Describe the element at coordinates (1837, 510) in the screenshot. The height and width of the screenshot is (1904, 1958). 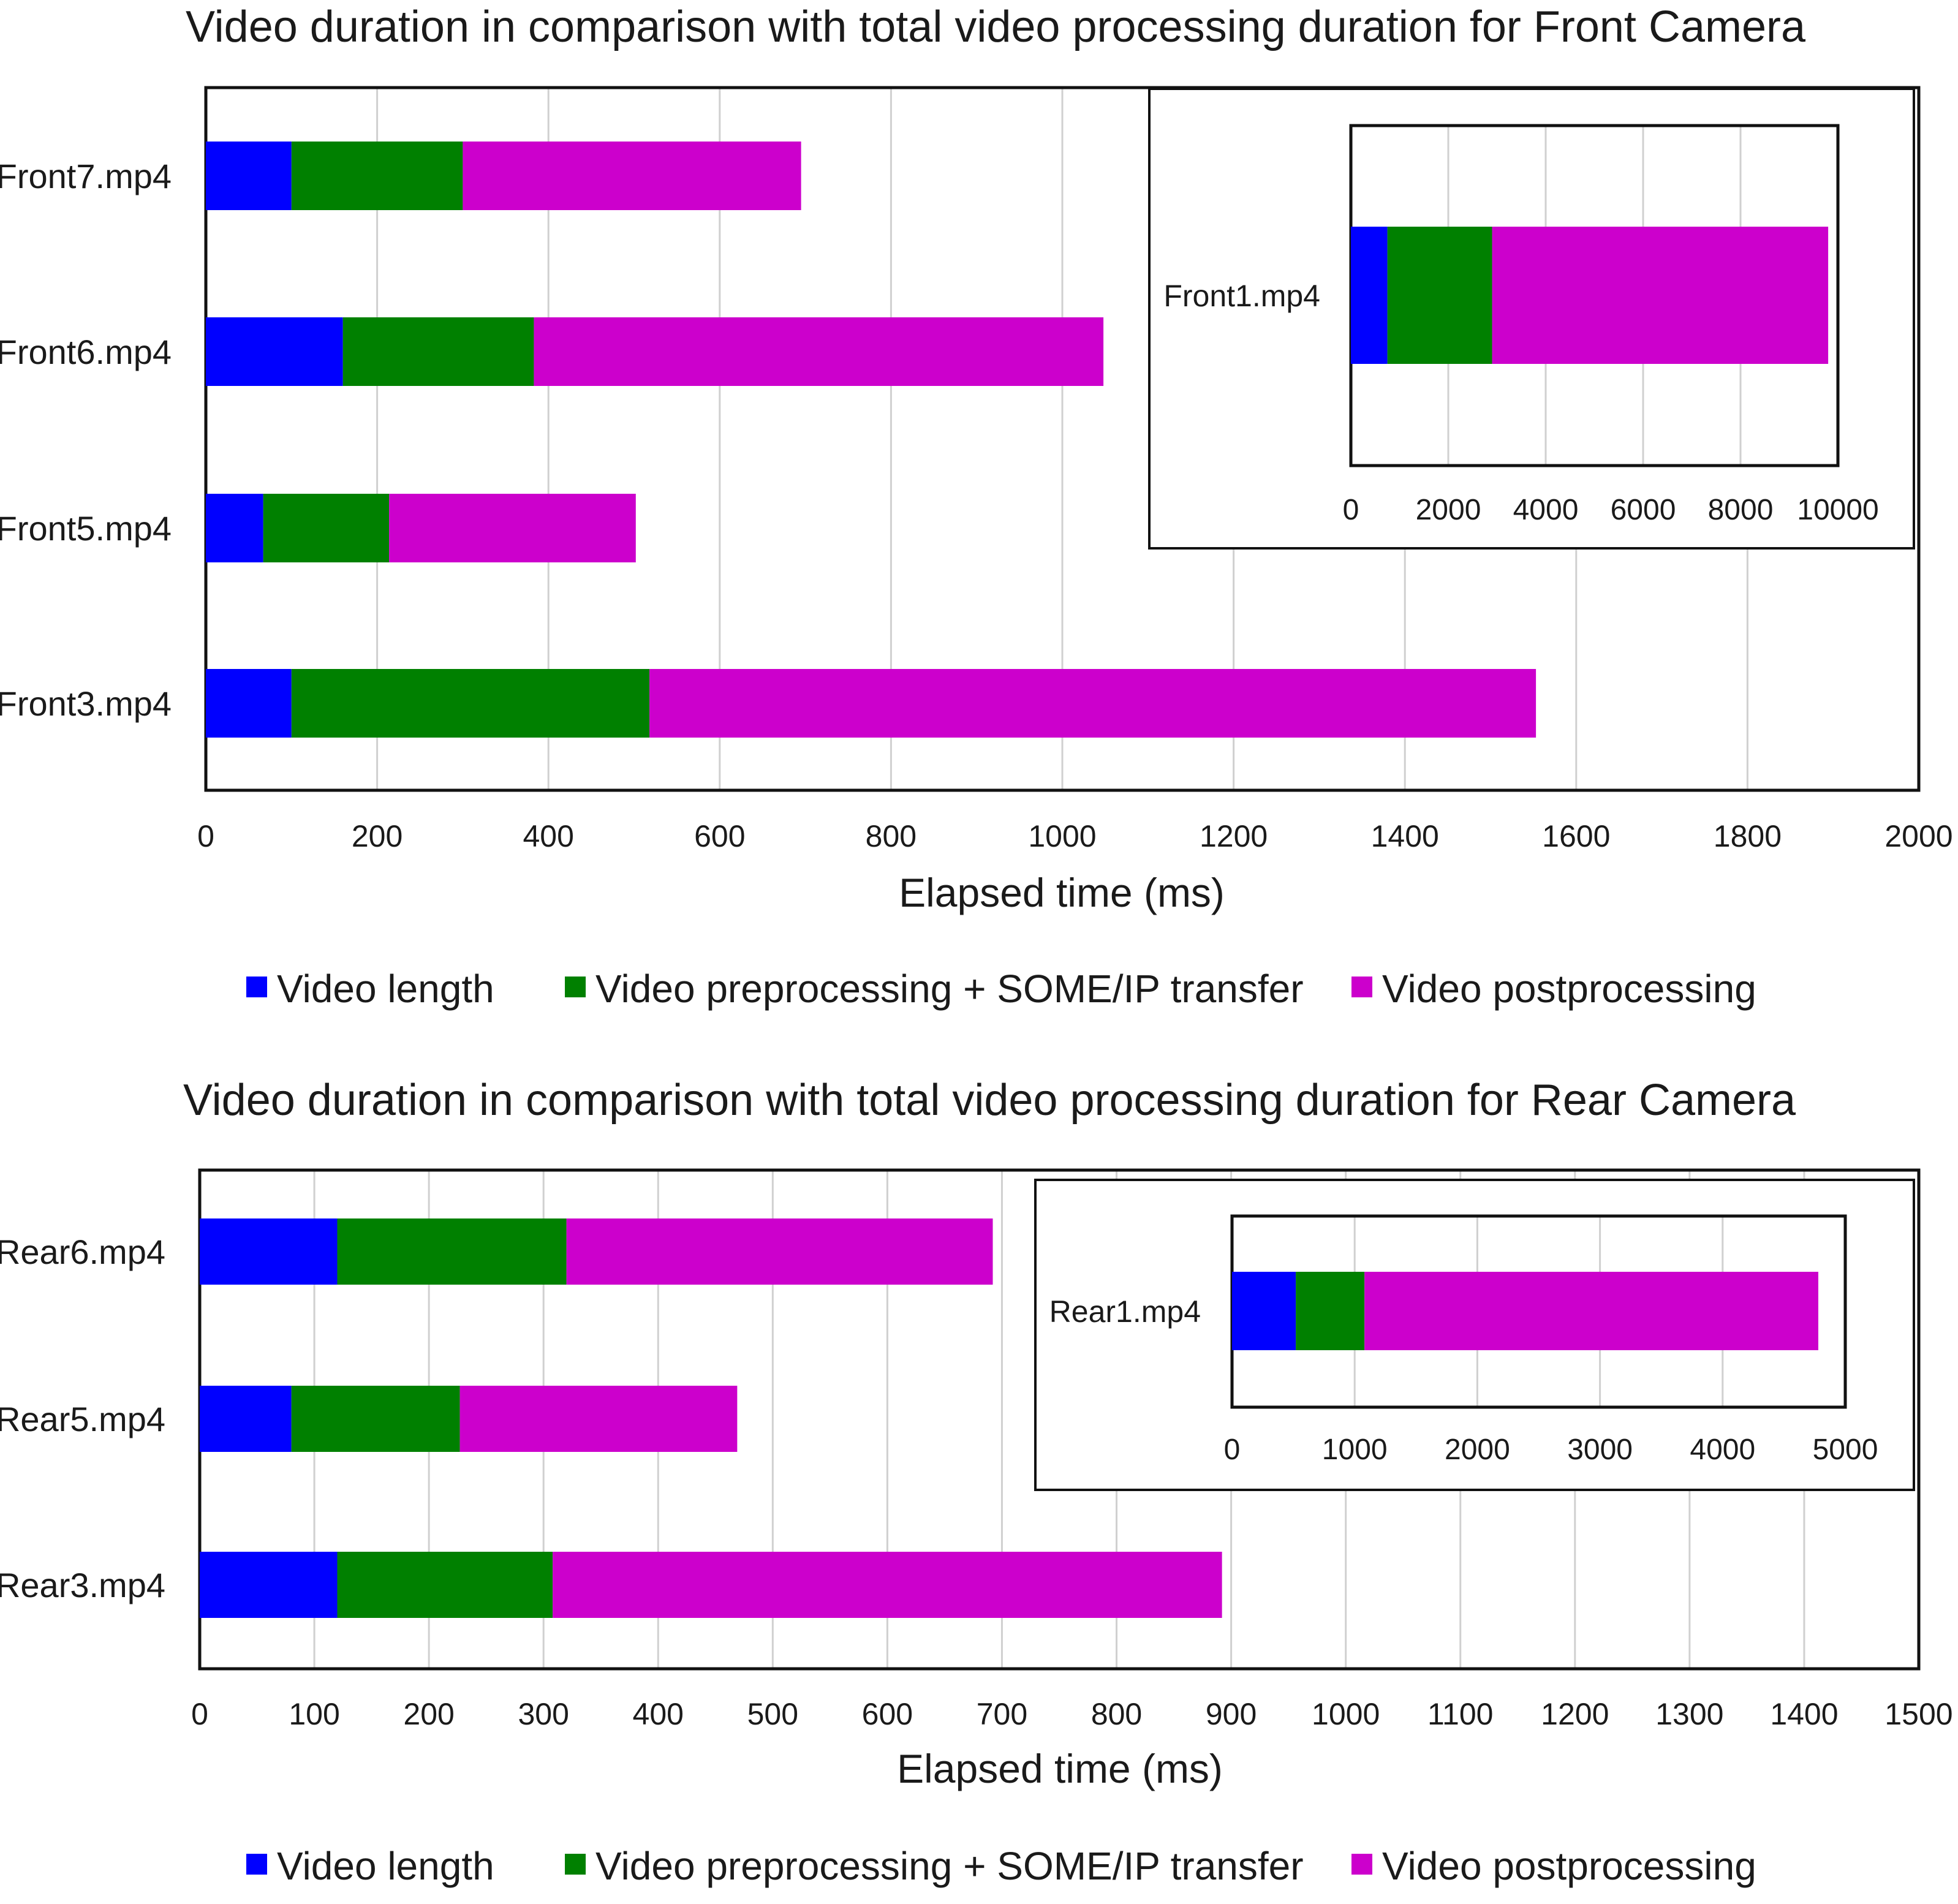
I see `inset-x-tick-label: 10000` at that location.